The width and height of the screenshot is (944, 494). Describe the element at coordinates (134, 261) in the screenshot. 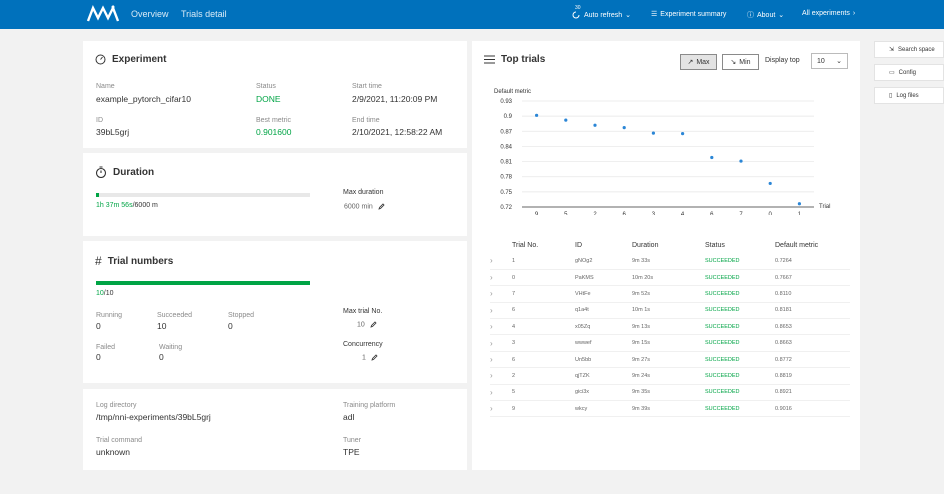

I see `trial-numbers-card-title: # Trial numbers` at that location.